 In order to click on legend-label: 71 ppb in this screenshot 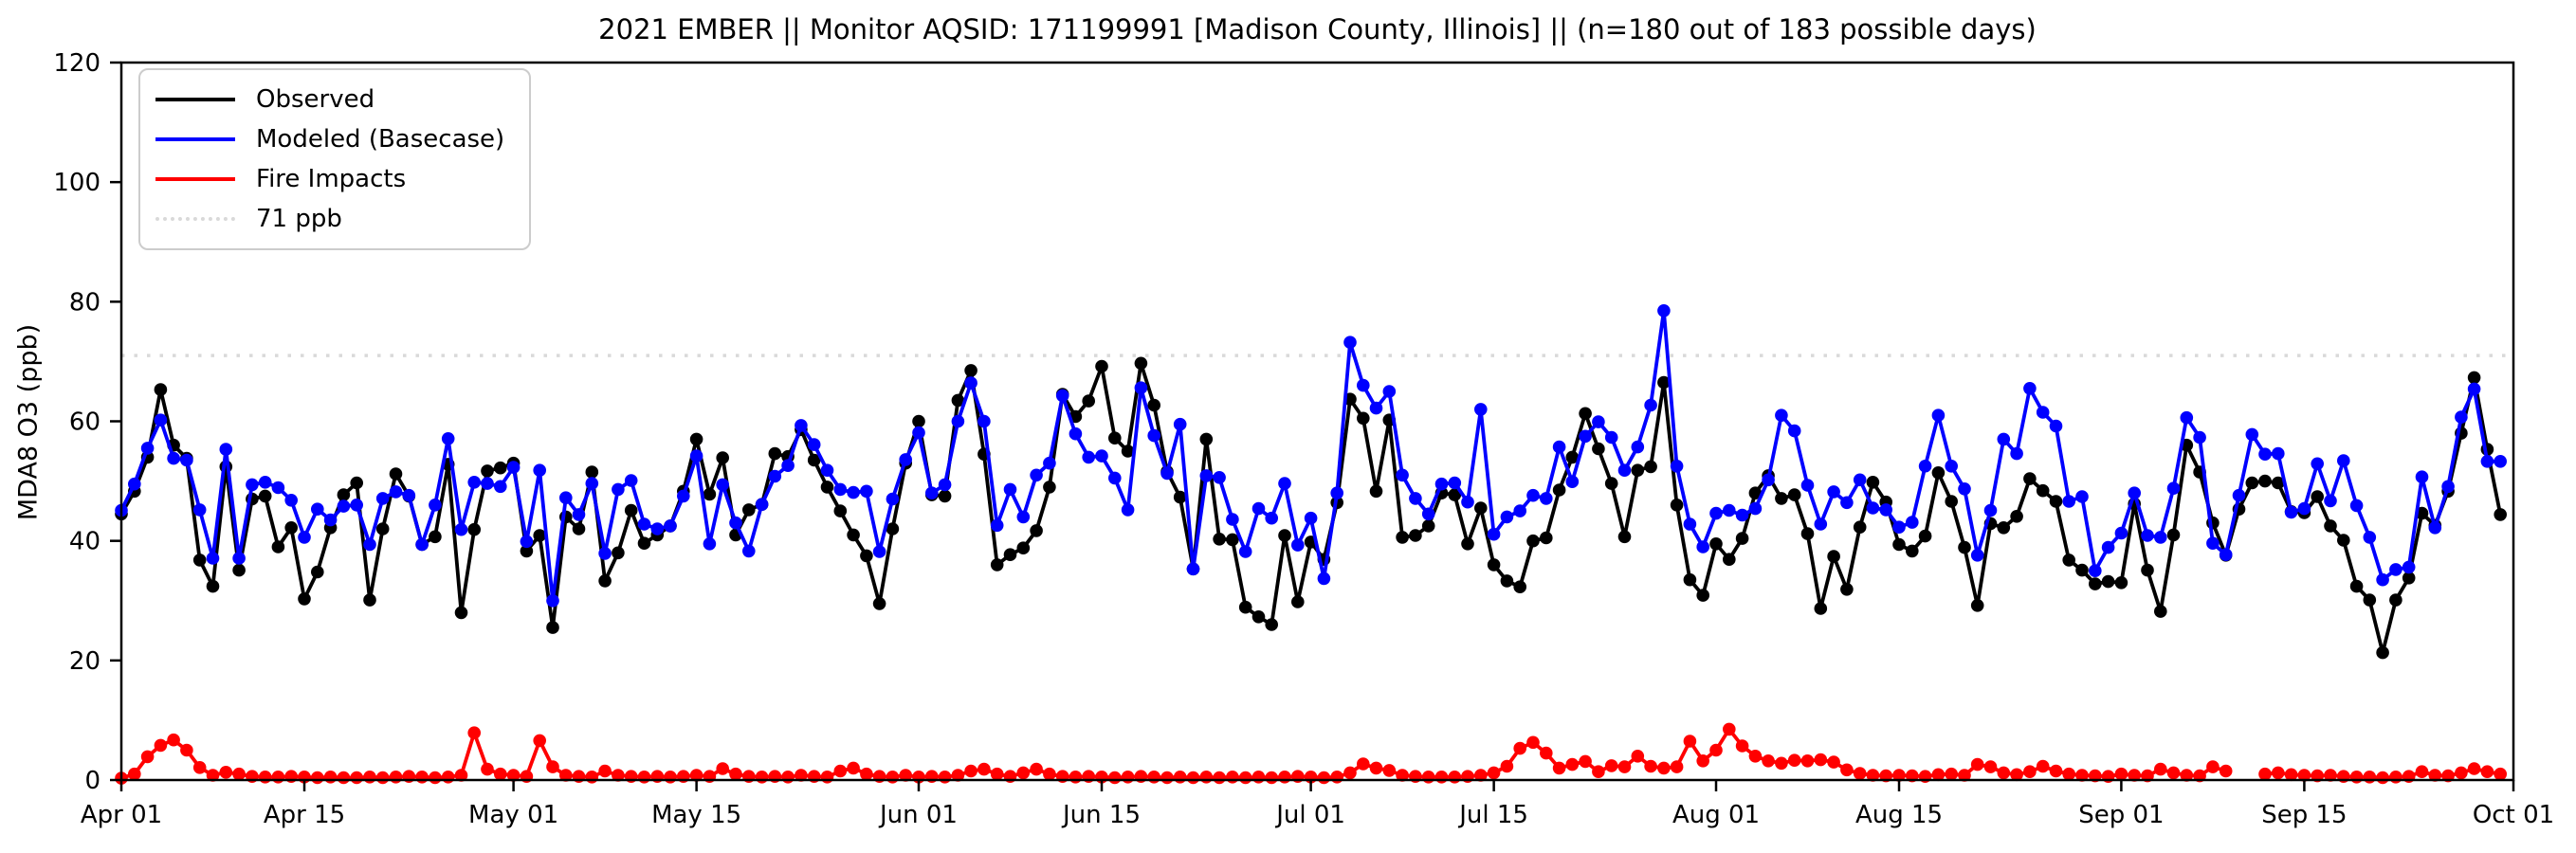, I will do `click(299, 219)`.